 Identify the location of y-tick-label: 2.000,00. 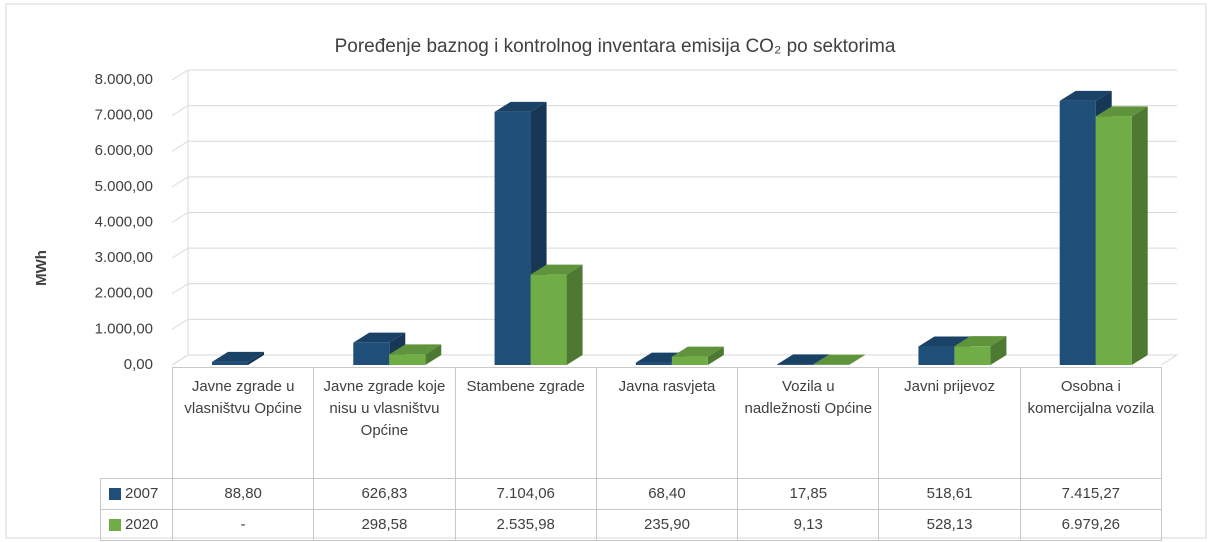
(124, 293).